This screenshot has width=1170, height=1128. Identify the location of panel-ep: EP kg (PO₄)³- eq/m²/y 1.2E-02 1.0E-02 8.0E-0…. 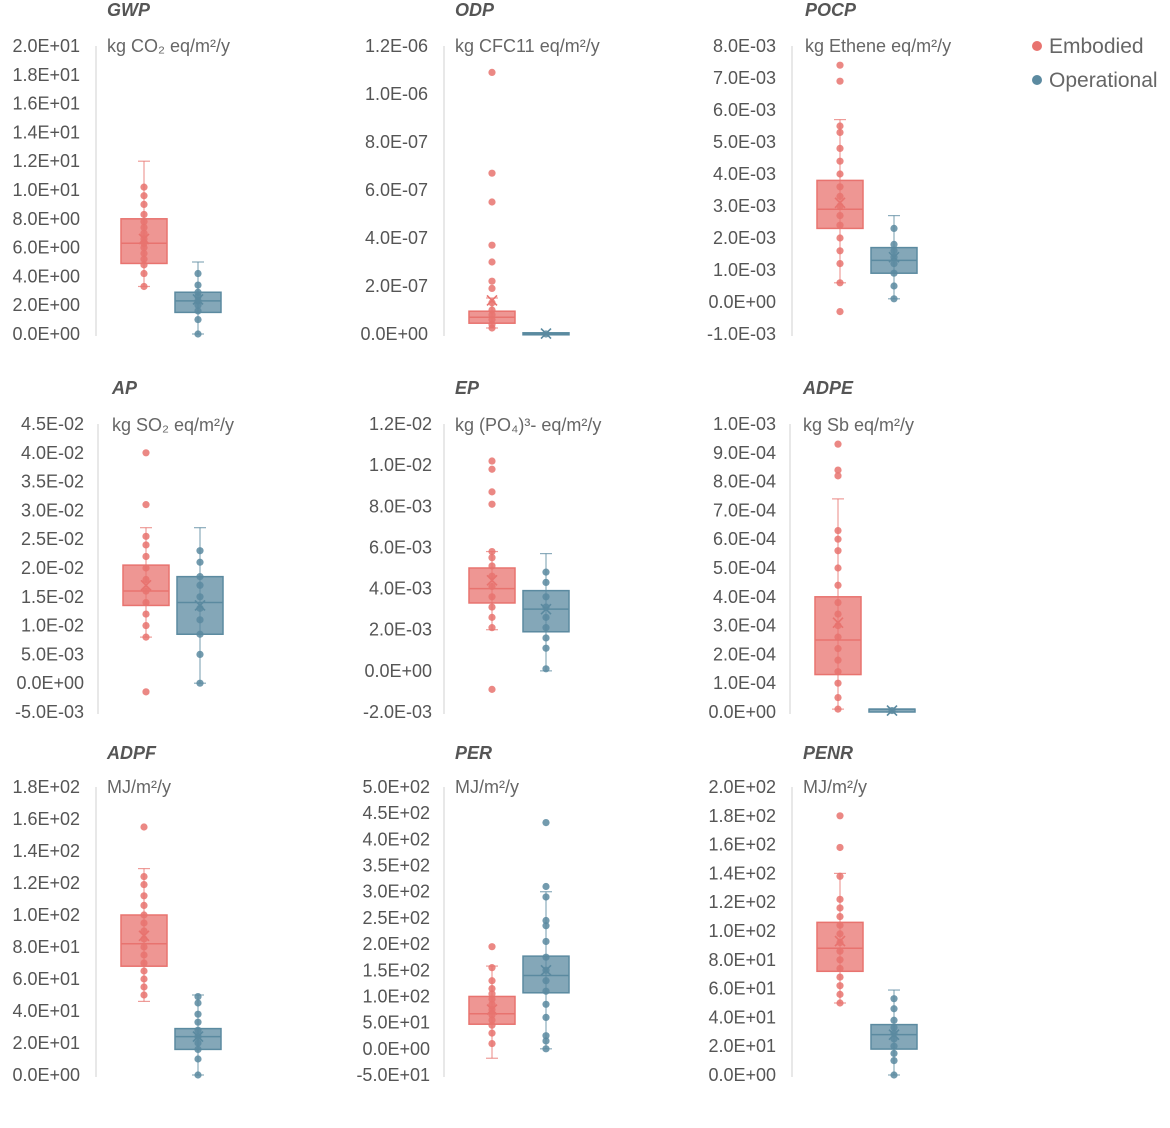
(482, 550).